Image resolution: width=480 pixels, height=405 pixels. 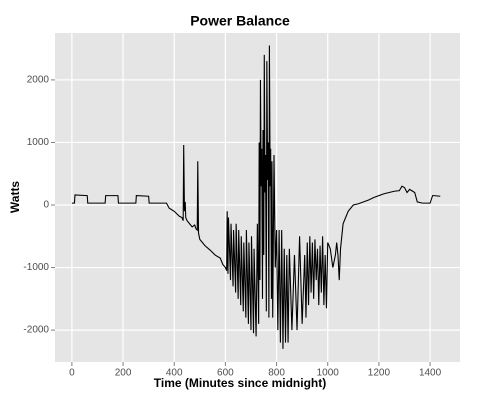 I want to click on y-tick-label: 2000, so click(x=38, y=80).